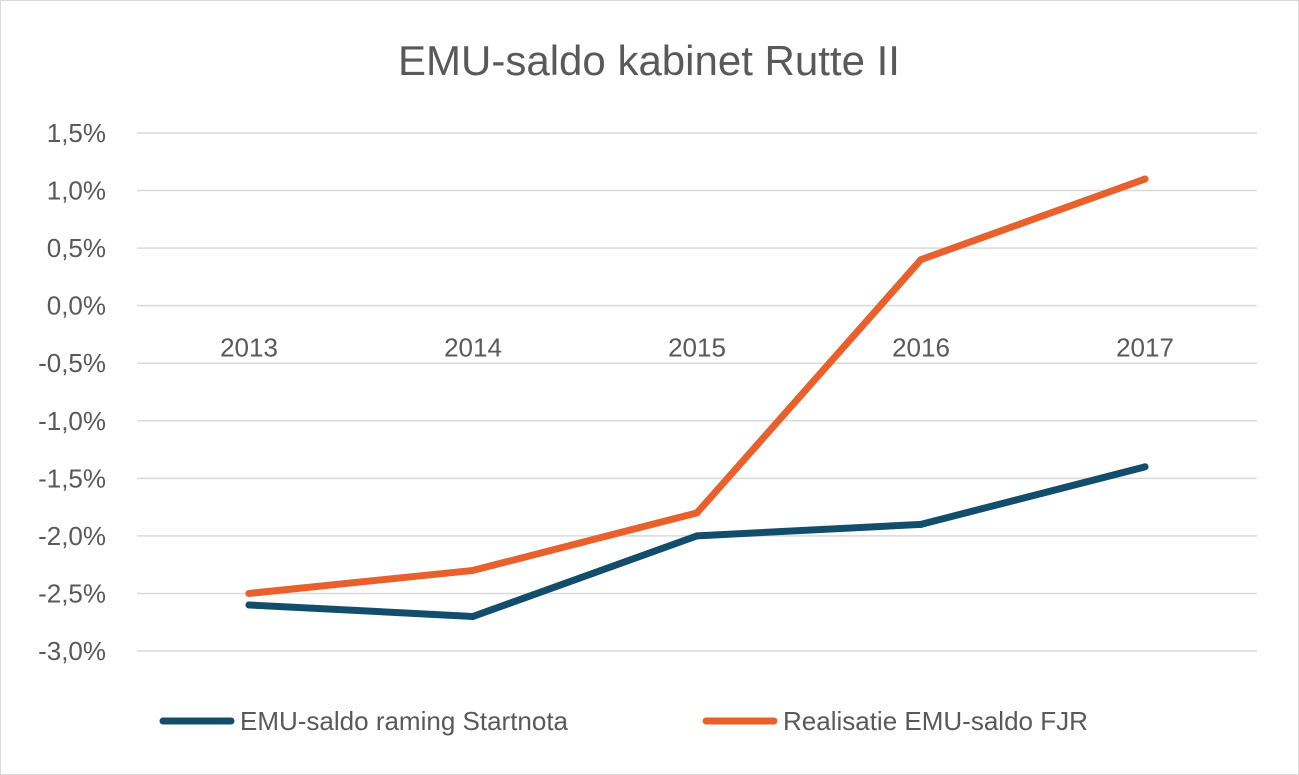 The image size is (1299, 775). I want to click on chart-title: EMU-saldo kabinet Rutte II, so click(649, 60).